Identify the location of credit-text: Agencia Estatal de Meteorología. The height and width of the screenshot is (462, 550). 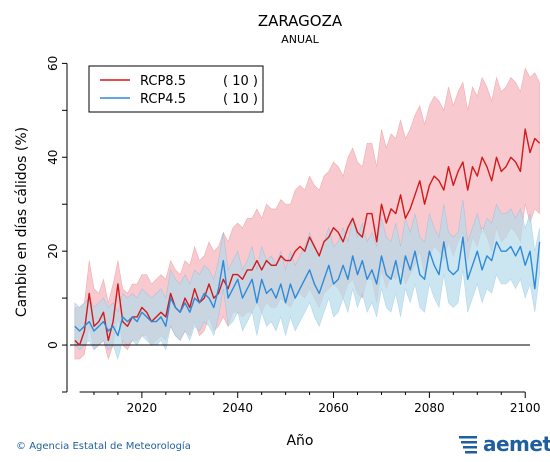
(110, 446).